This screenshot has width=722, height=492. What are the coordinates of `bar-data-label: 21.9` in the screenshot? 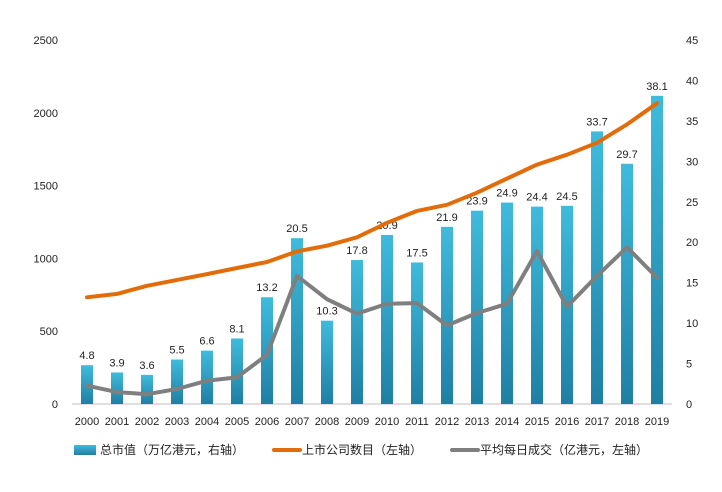 It's located at (446, 218).